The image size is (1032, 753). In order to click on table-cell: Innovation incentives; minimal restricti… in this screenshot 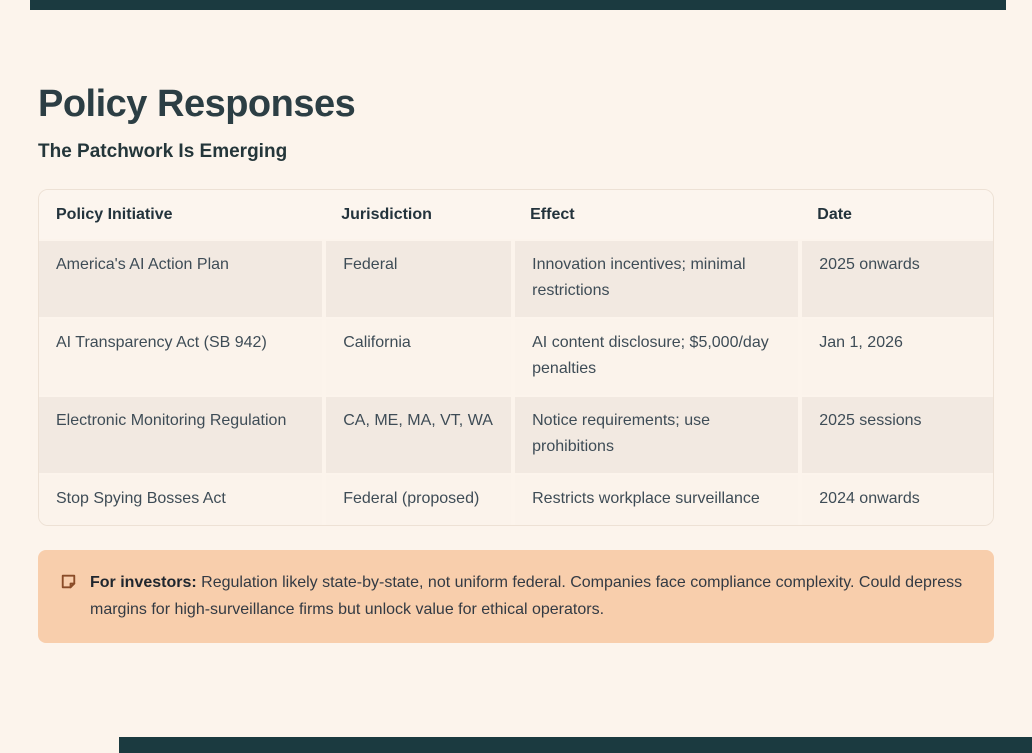, I will do `click(656, 278)`.